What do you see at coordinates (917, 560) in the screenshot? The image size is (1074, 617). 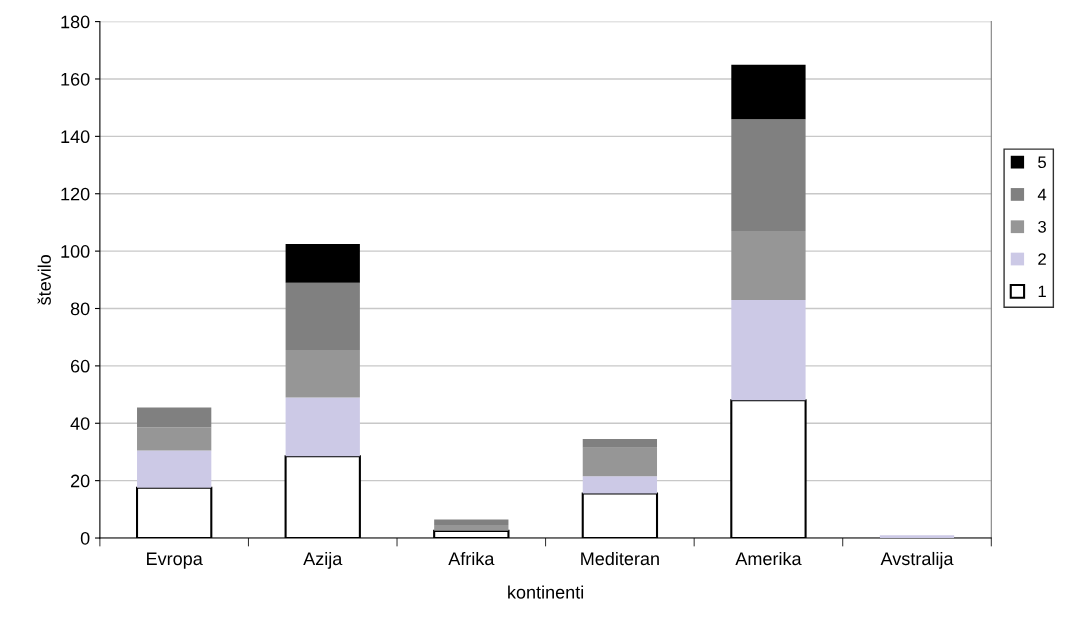 I see `x-tick-label: Avstralija` at bounding box center [917, 560].